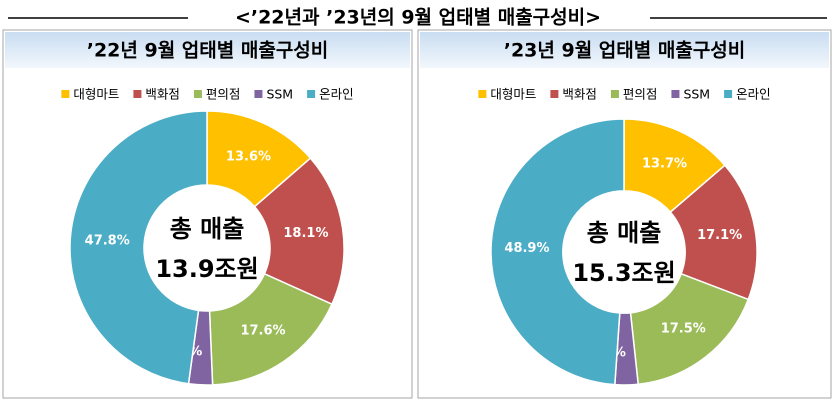 This screenshot has height=402, width=835. What do you see at coordinates (107, 241) in the screenshot?
I see `slice-label: 47.8%` at bounding box center [107, 241].